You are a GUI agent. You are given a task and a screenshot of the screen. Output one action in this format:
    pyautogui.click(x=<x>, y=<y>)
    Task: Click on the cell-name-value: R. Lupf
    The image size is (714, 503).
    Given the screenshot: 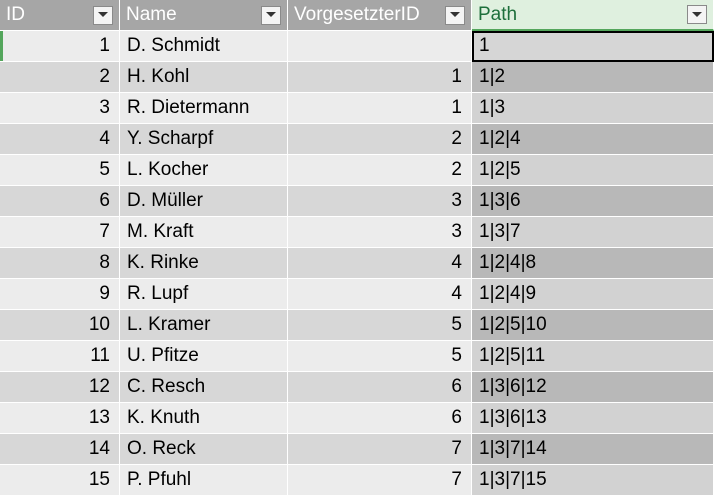 What is the action you would take?
    pyautogui.click(x=158, y=293)
    